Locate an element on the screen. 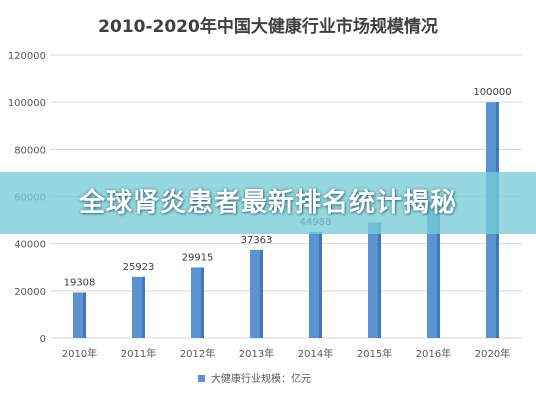  data-label: 100000 is located at coordinates (492, 92).